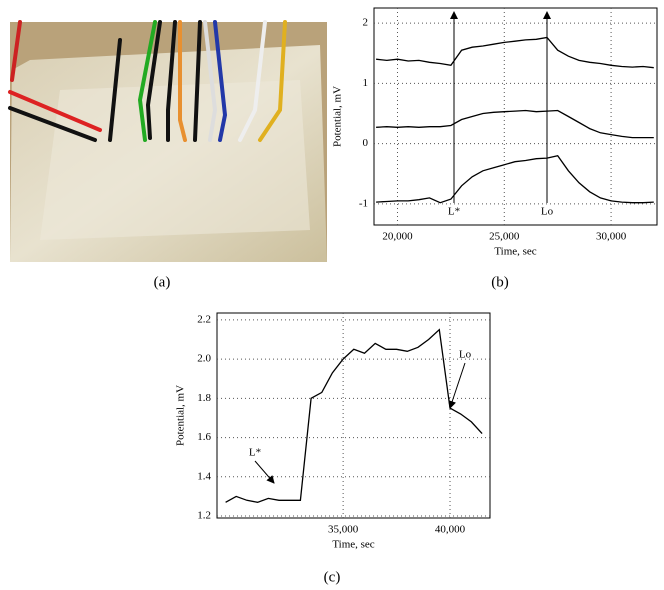 The height and width of the screenshot is (590, 664). I want to click on y-tick-label: 2.2, so click(204, 319).